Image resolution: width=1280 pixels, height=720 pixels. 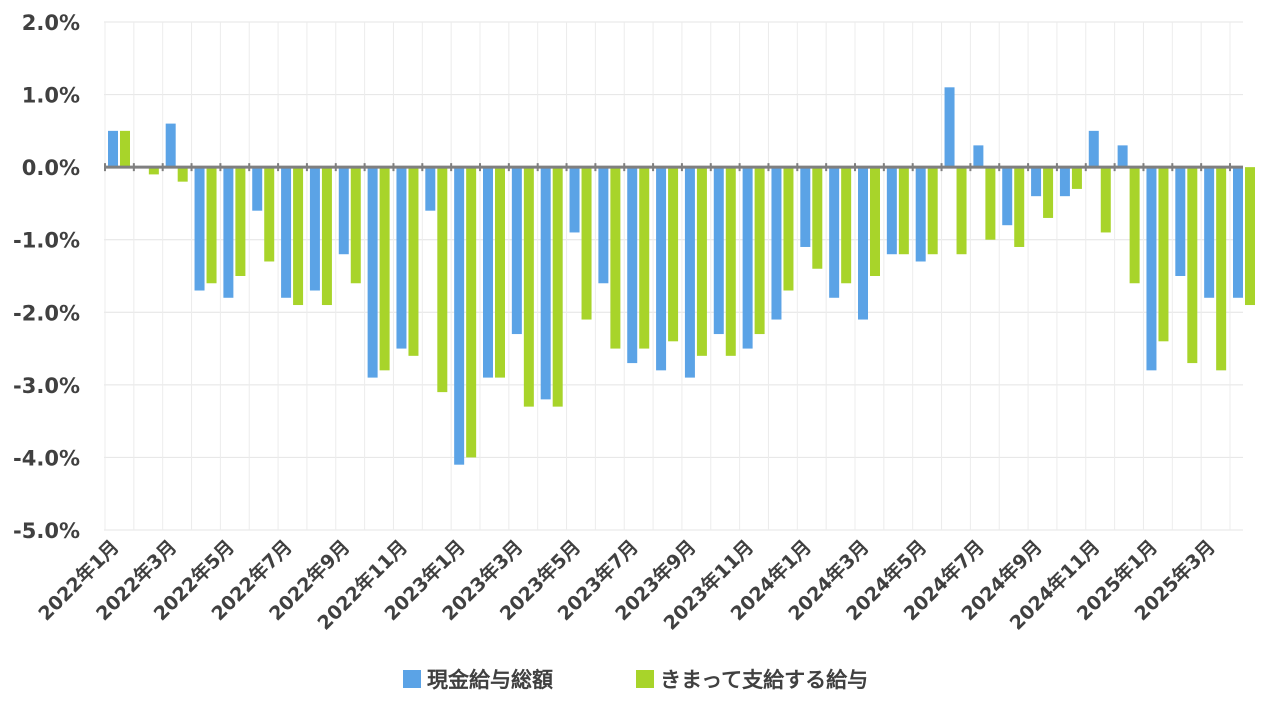 What do you see at coordinates (46, 458) in the screenshot?
I see `y-tick-label: -4.0%` at bounding box center [46, 458].